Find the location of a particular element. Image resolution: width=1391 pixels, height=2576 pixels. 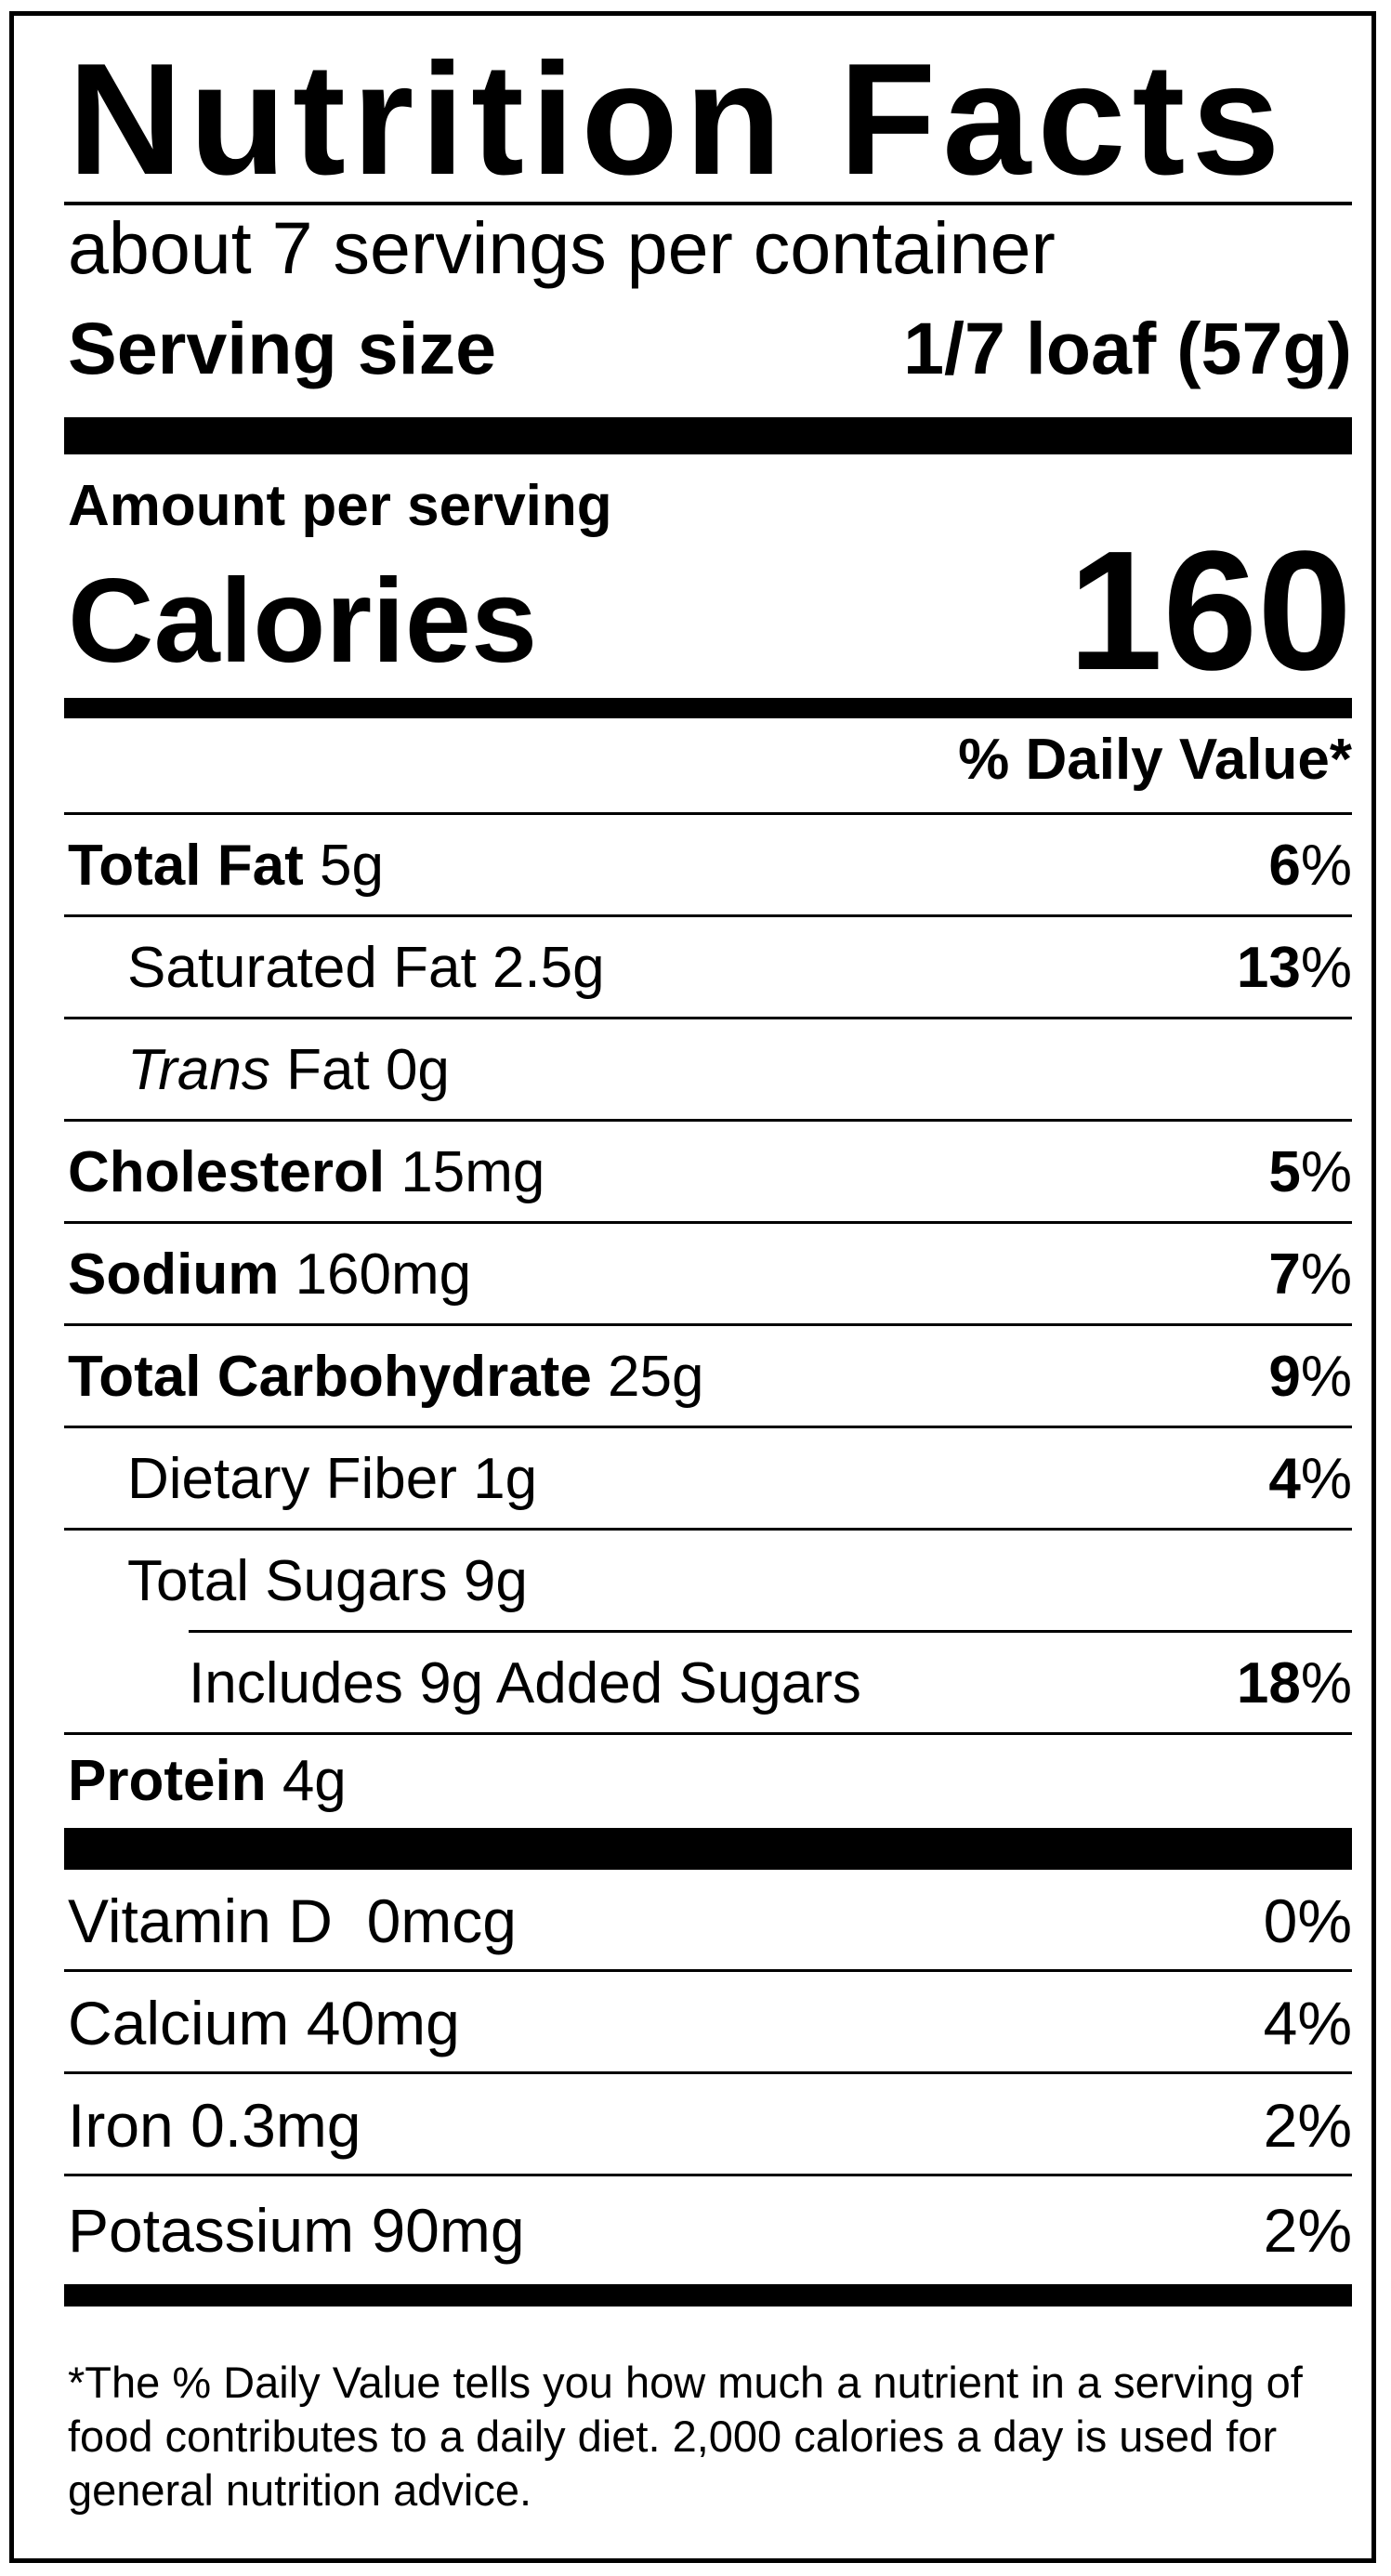

nutrient-row-trans-fat: Trans Fat 0g is located at coordinates (708, 1070).